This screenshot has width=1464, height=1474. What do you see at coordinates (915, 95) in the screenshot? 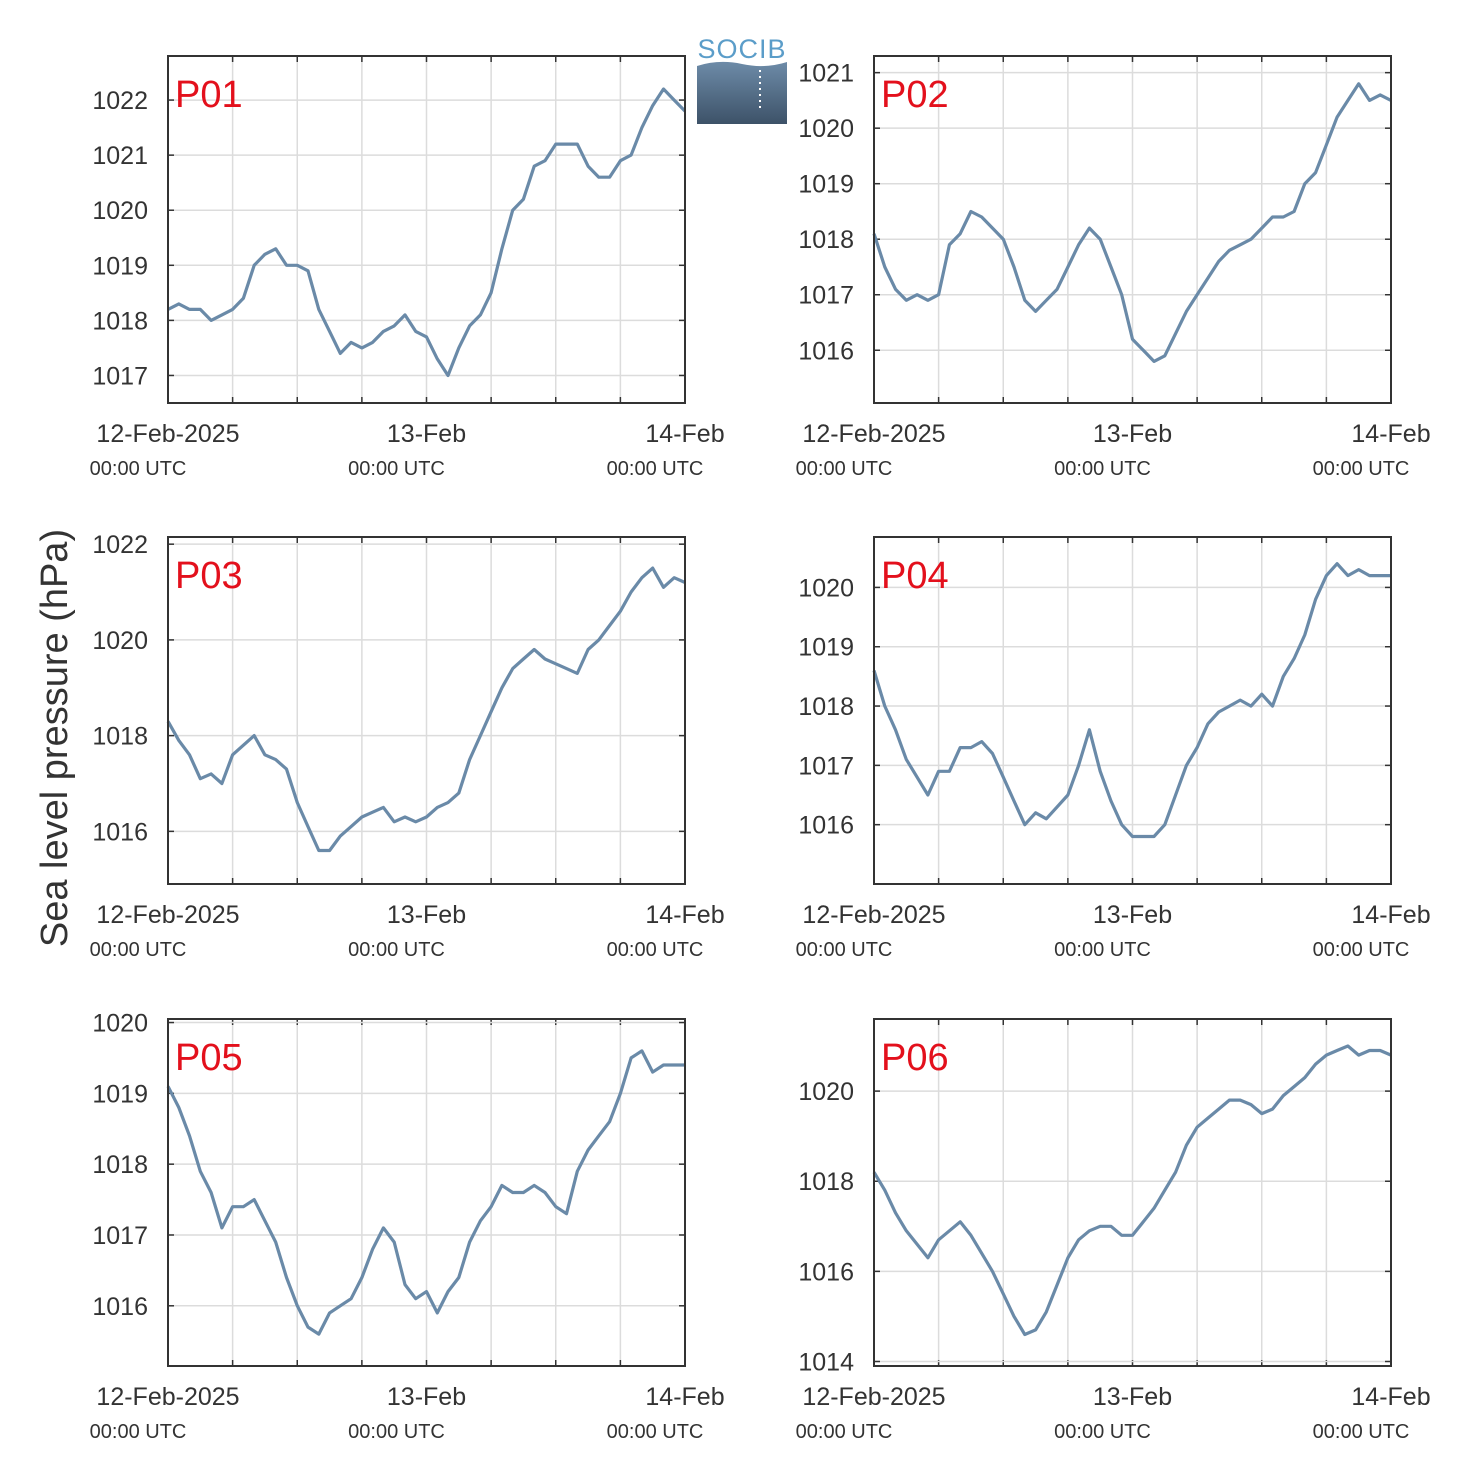
I see `panel-label: P02` at bounding box center [915, 95].